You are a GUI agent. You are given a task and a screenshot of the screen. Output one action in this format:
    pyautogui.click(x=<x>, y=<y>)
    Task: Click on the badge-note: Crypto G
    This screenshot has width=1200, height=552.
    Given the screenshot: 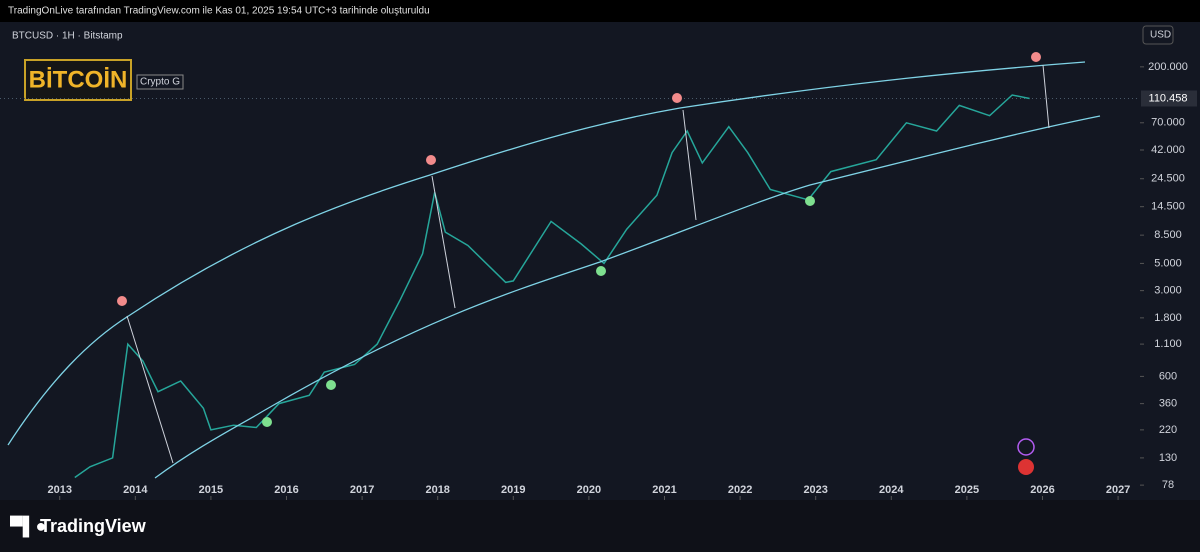 What is the action you would take?
    pyautogui.click(x=160, y=82)
    